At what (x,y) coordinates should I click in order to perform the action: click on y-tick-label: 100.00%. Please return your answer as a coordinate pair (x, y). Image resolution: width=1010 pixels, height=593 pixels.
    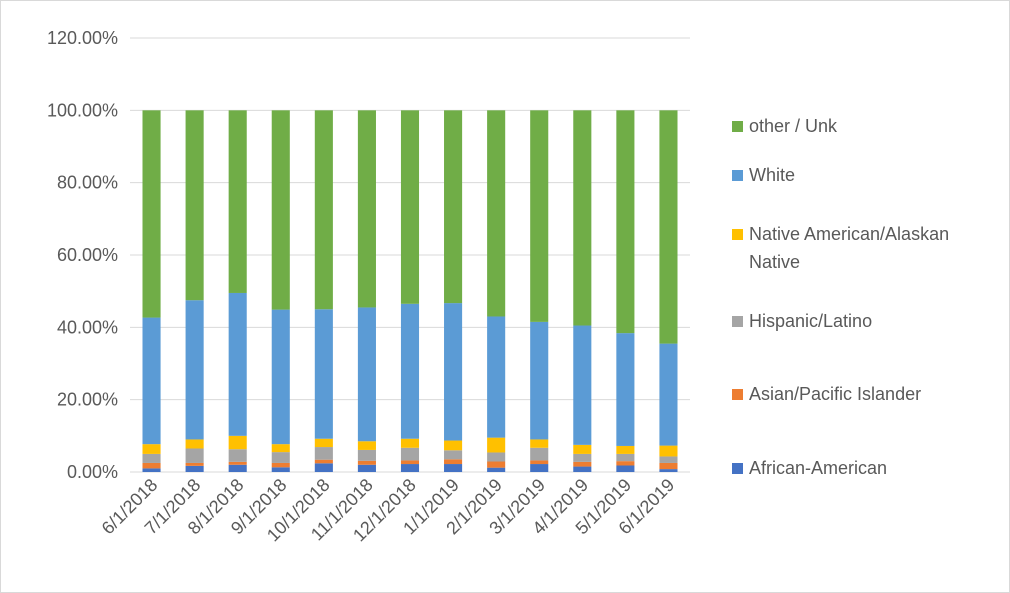
    Looking at the image, I should click on (82, 110).